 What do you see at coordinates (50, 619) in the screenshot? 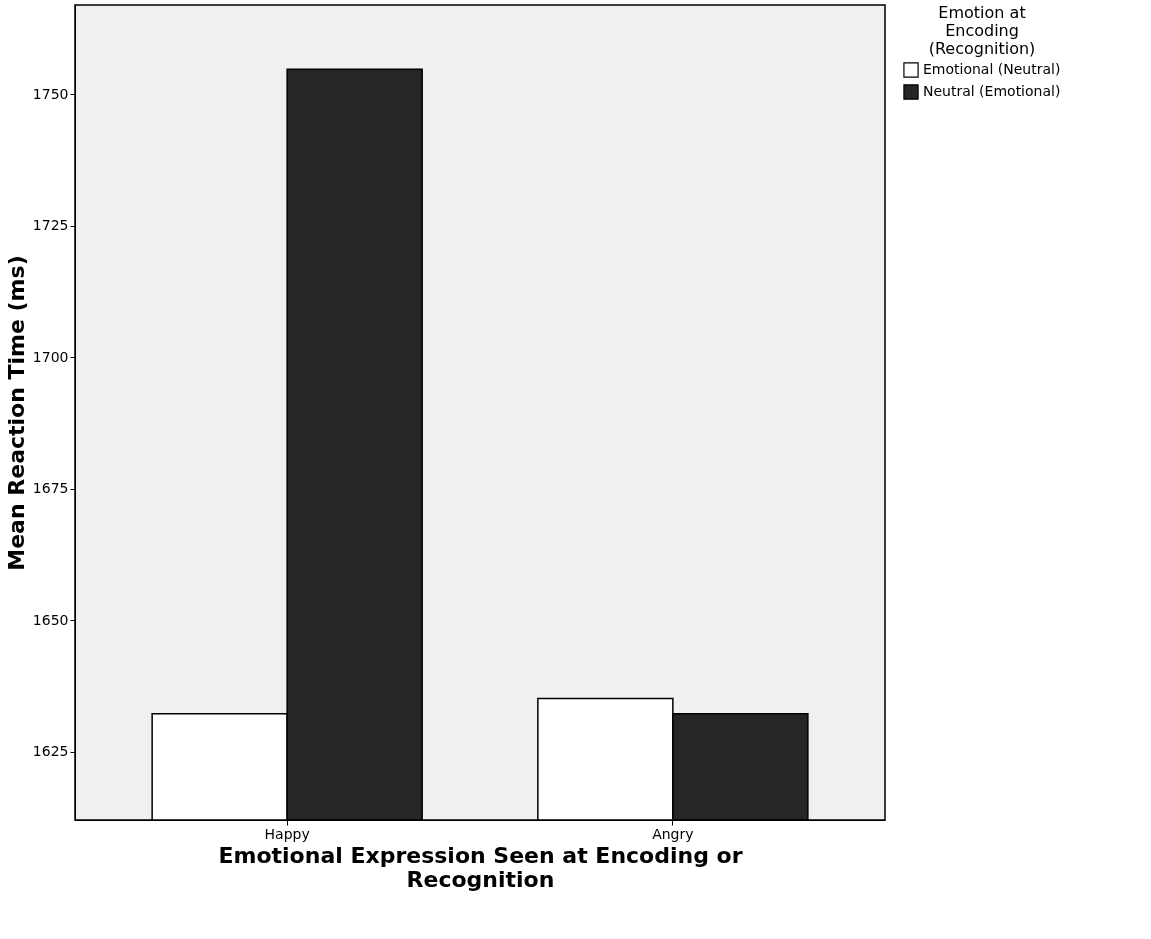
I see `y-tick-label: 1650` at bounding box center [50, 619].